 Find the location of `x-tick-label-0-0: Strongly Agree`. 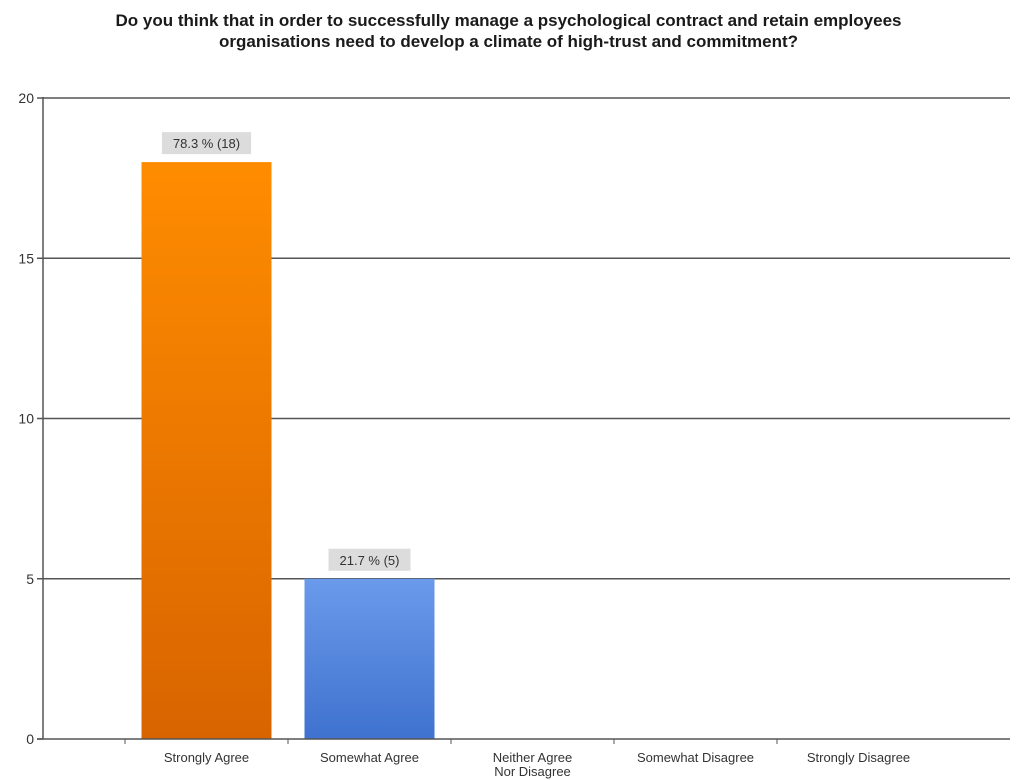

x-tick-label-0-0: Strongly Agree is located at coordinates (206, 757).